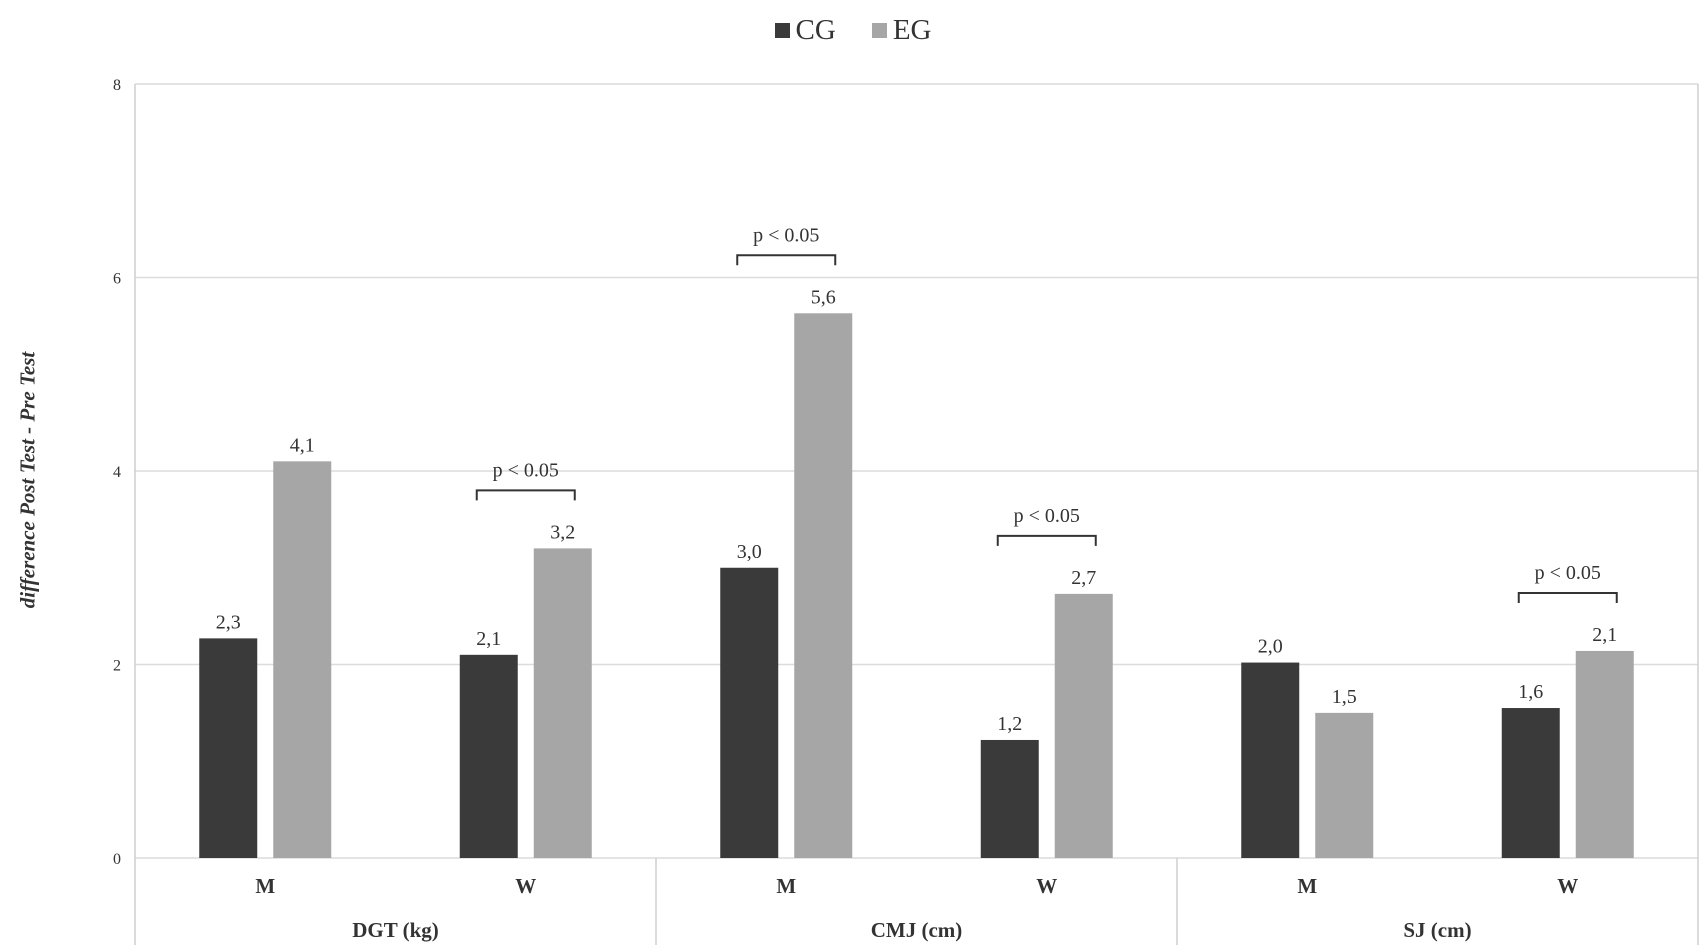 The image size is (1706, 952). I want to click on y-tick-label: 2, so click(117, 666).